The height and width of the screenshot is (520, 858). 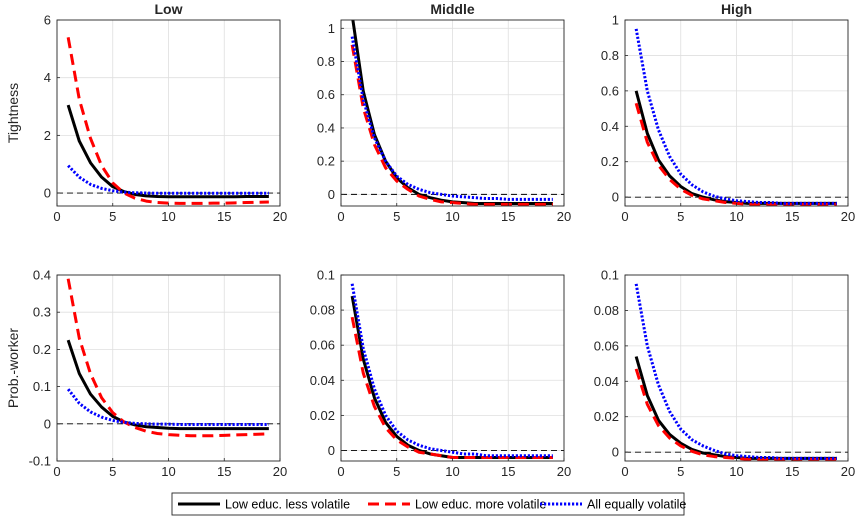 What do you see at coordinates (736, 9) in the screenshot?
I see `panel-title: High` at bounding box center [736, 9].